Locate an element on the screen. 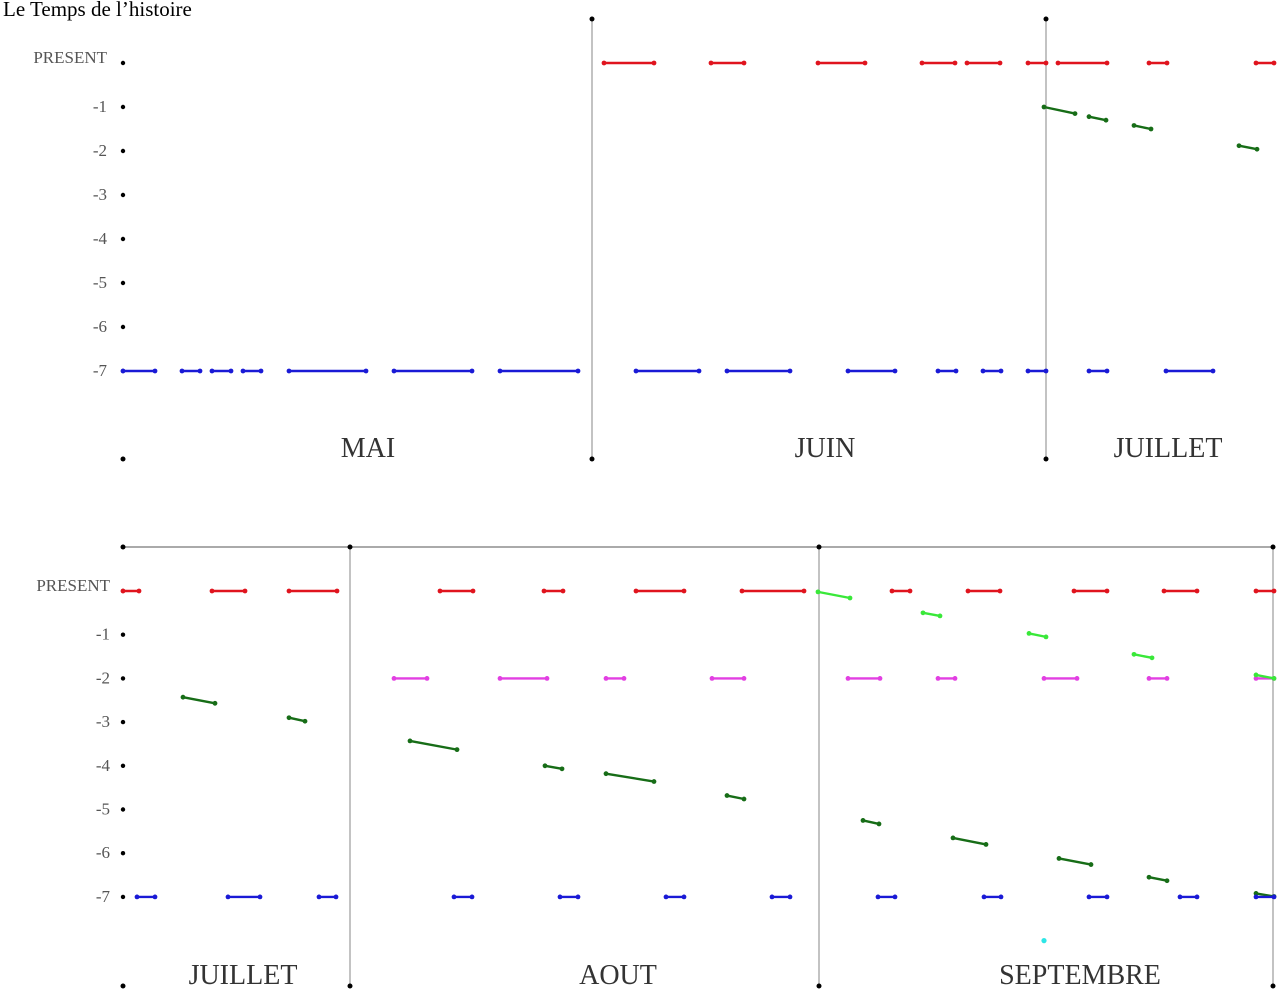  level-label: -5 is located at coordinates (103, 809).